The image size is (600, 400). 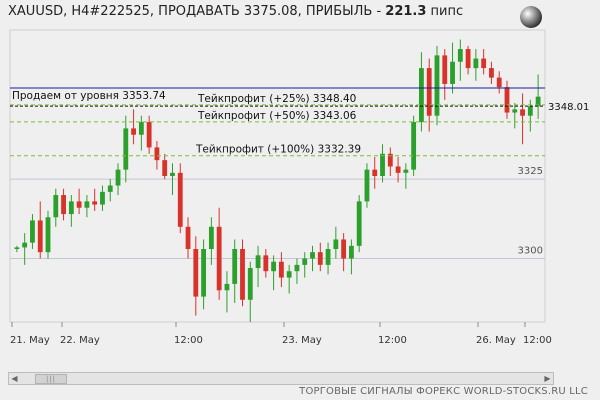 I want to click on globe-icon, so click(x=531, y=17).